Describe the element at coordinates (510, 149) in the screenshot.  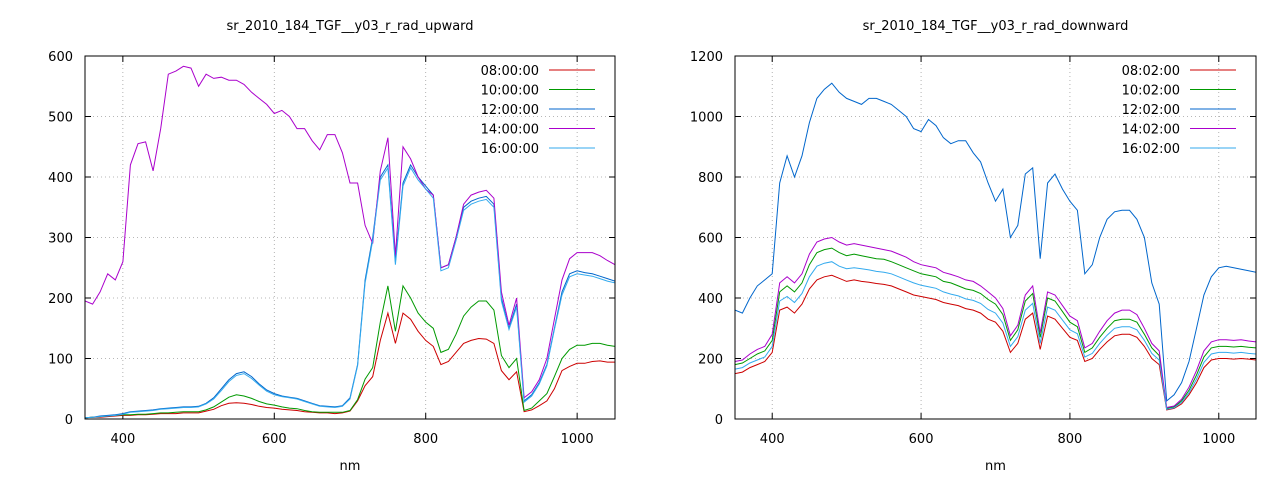
I see `legend-label: 16:00:00` at that location.